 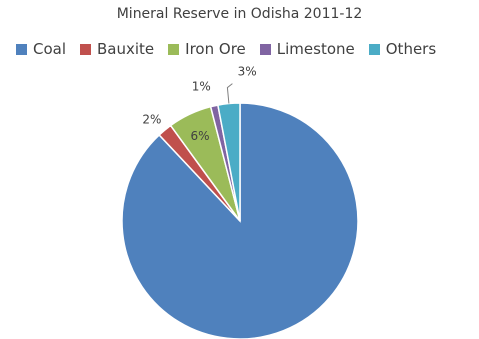 What do you see at coordinates (151, 119) in the screenshot?
I see `data-label-bauxite: 2%` at bounding box center [151, 119].